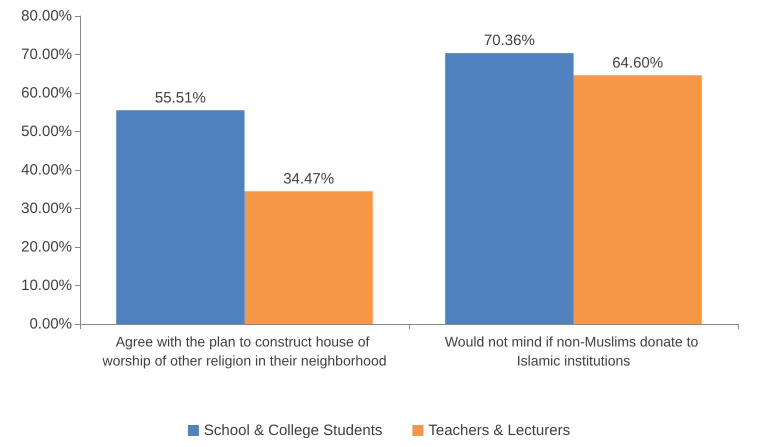 The width and height of the screenshot is (758, 447). I want to click on data-label: 70.36%, so click(509, 41).